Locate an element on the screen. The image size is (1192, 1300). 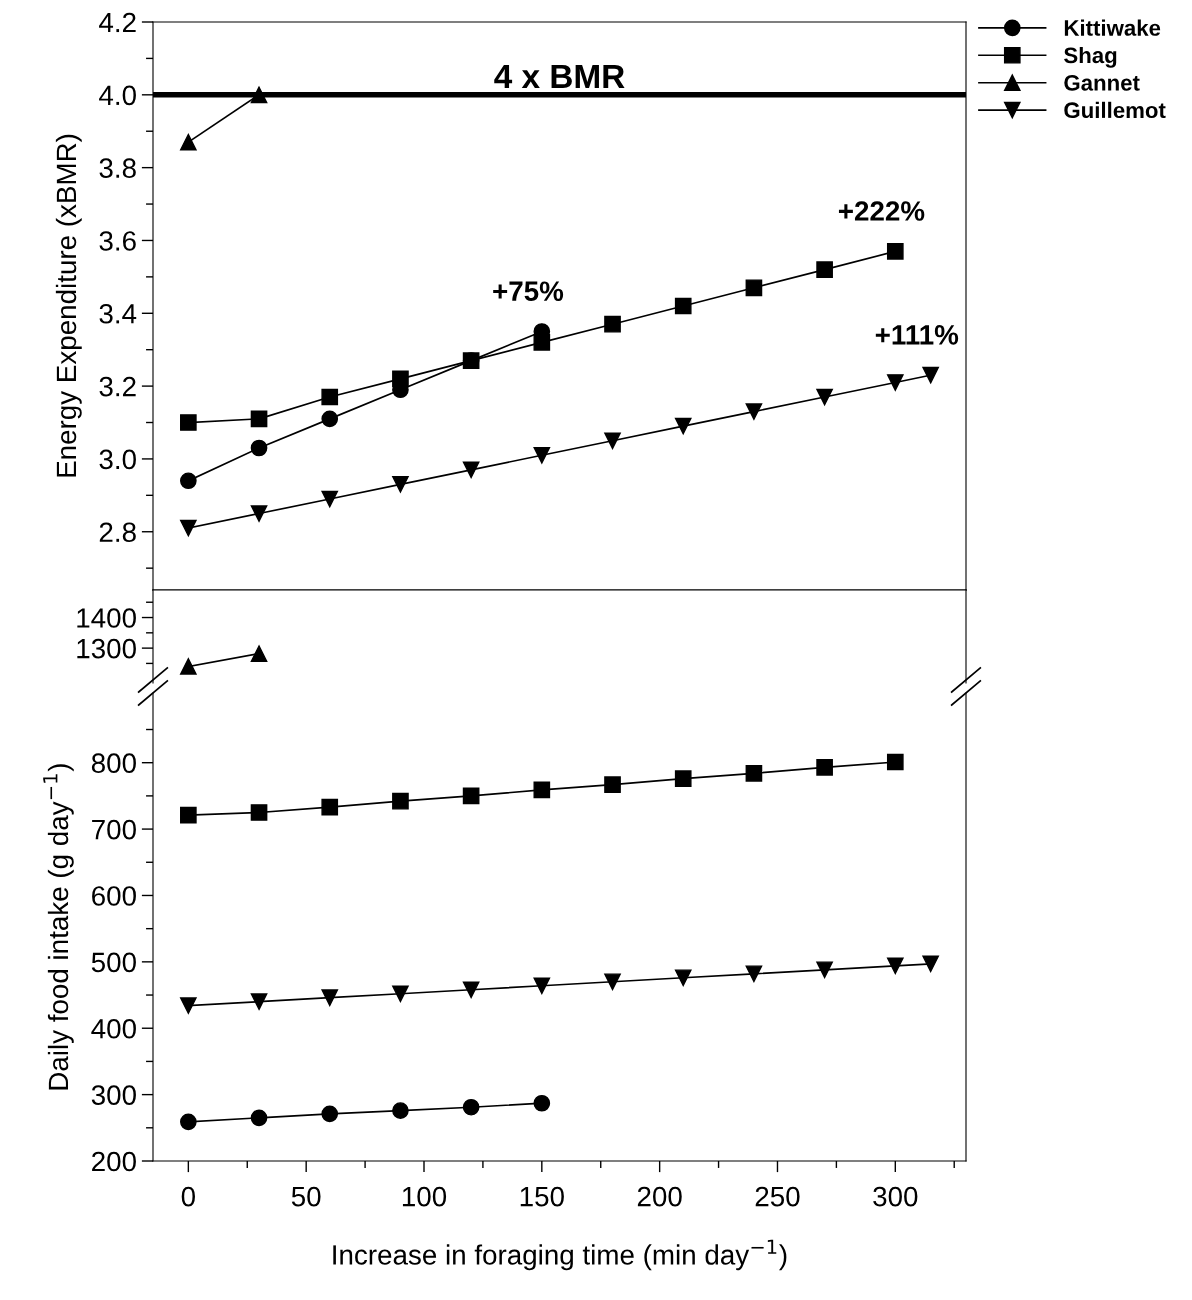
legend-label: Guillemot is located at coordinates (1115, 110).